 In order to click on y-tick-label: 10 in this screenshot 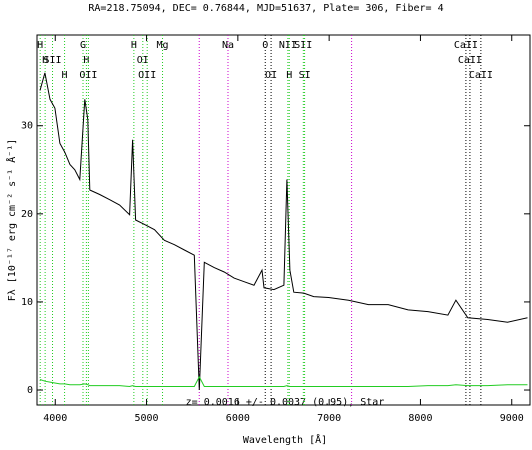, I will do `click(27, 302)`.